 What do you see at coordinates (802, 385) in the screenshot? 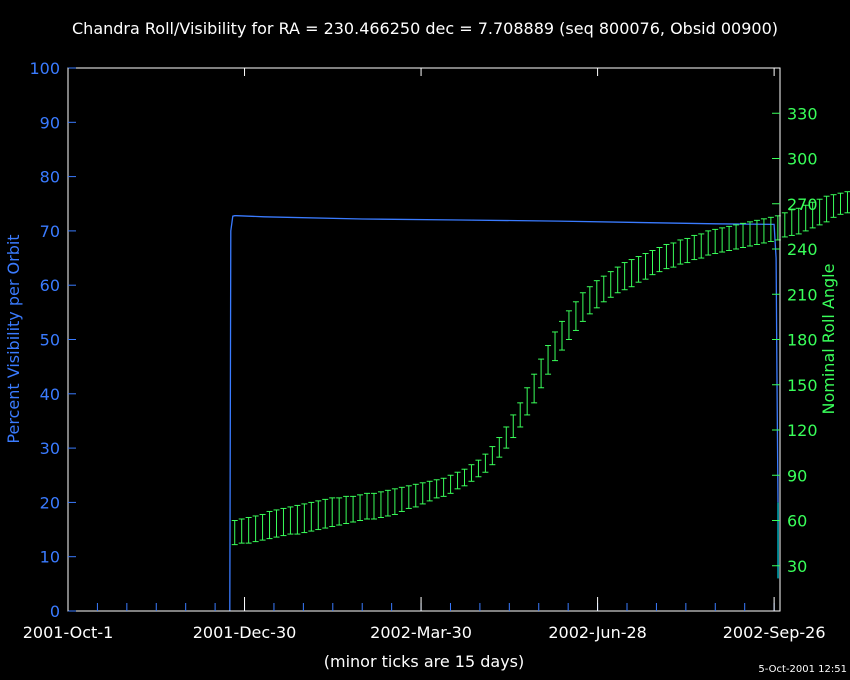
I see `y-tick-label-right: 150` at bounding box center [802, 385].